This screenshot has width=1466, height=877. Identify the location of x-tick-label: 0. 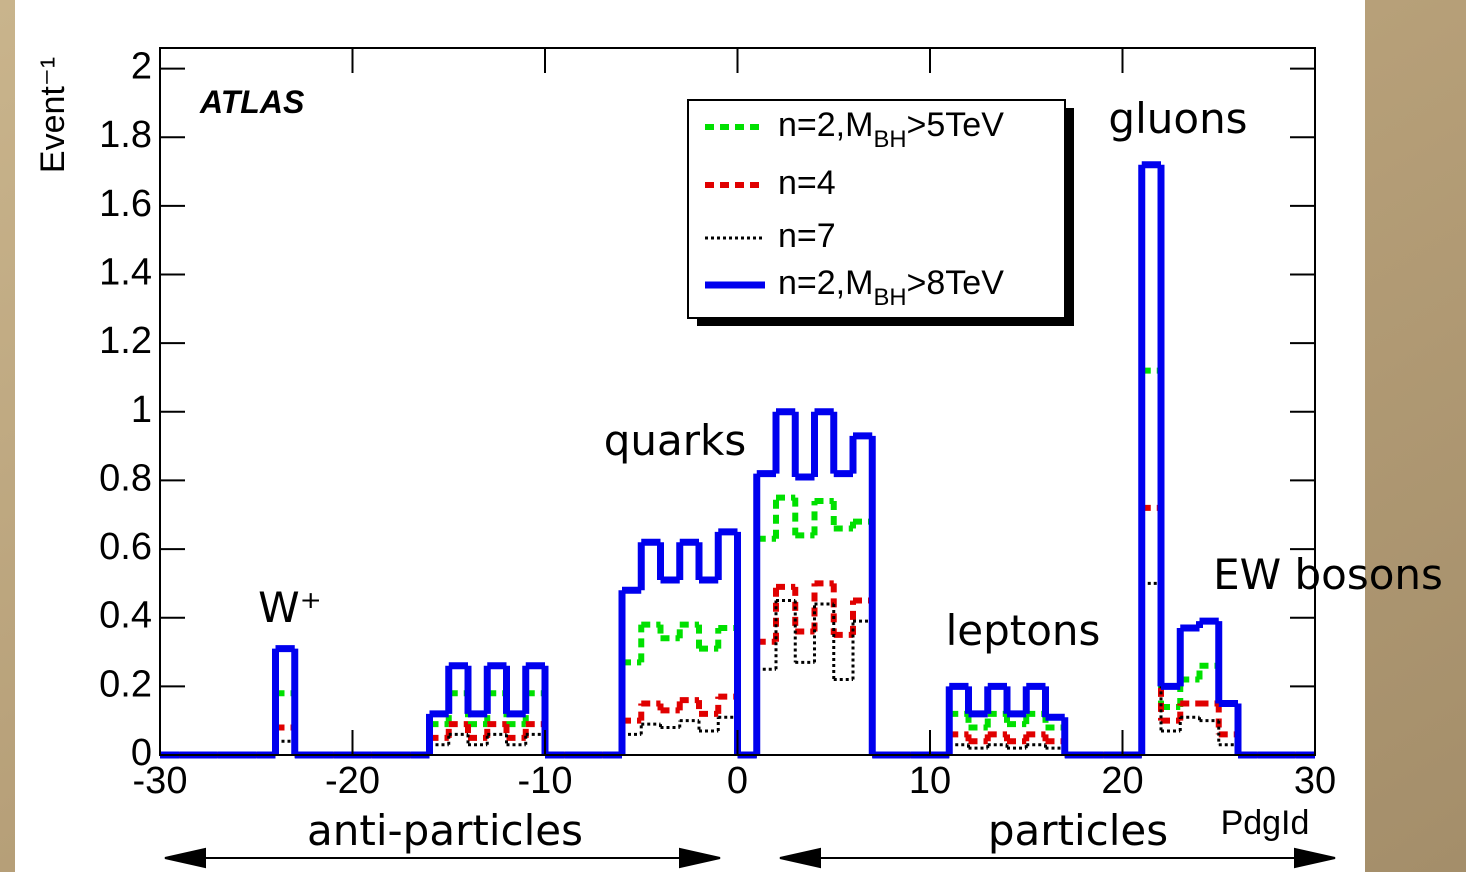
(737, 781).